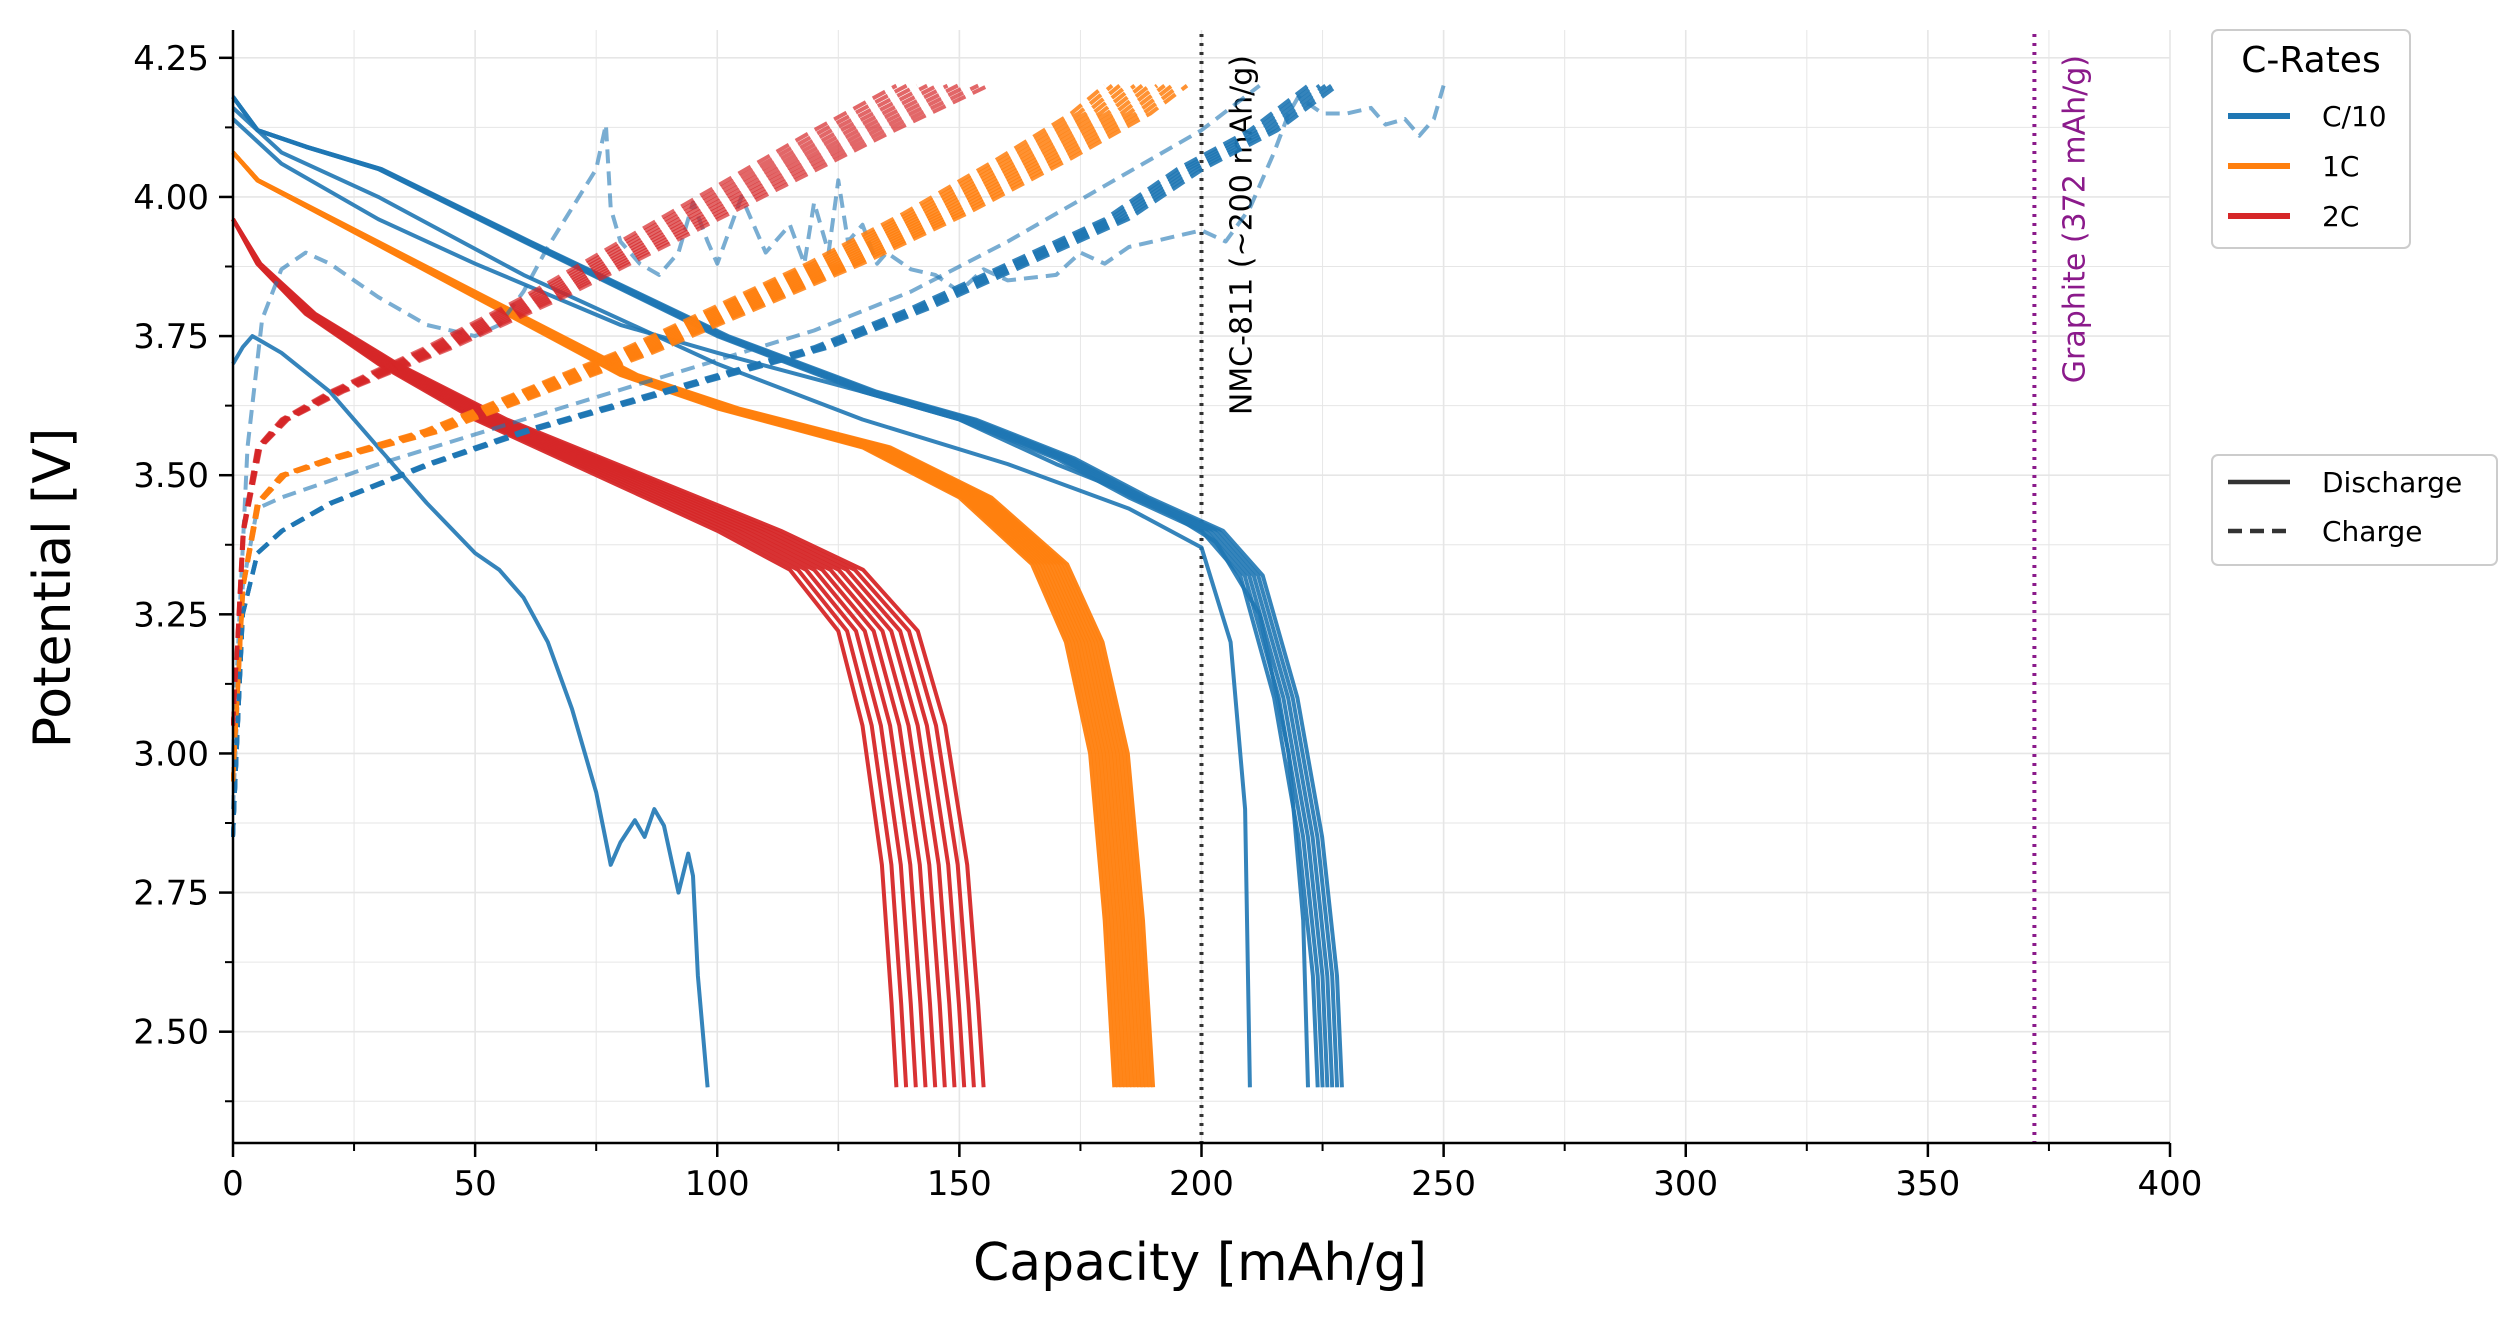 Image resolution: width=2519 pixels, height=1320 pixels. Describe the element at coordinates (171, 337) in the screenshot. I see `y-tick-label: 3.75` at that location.